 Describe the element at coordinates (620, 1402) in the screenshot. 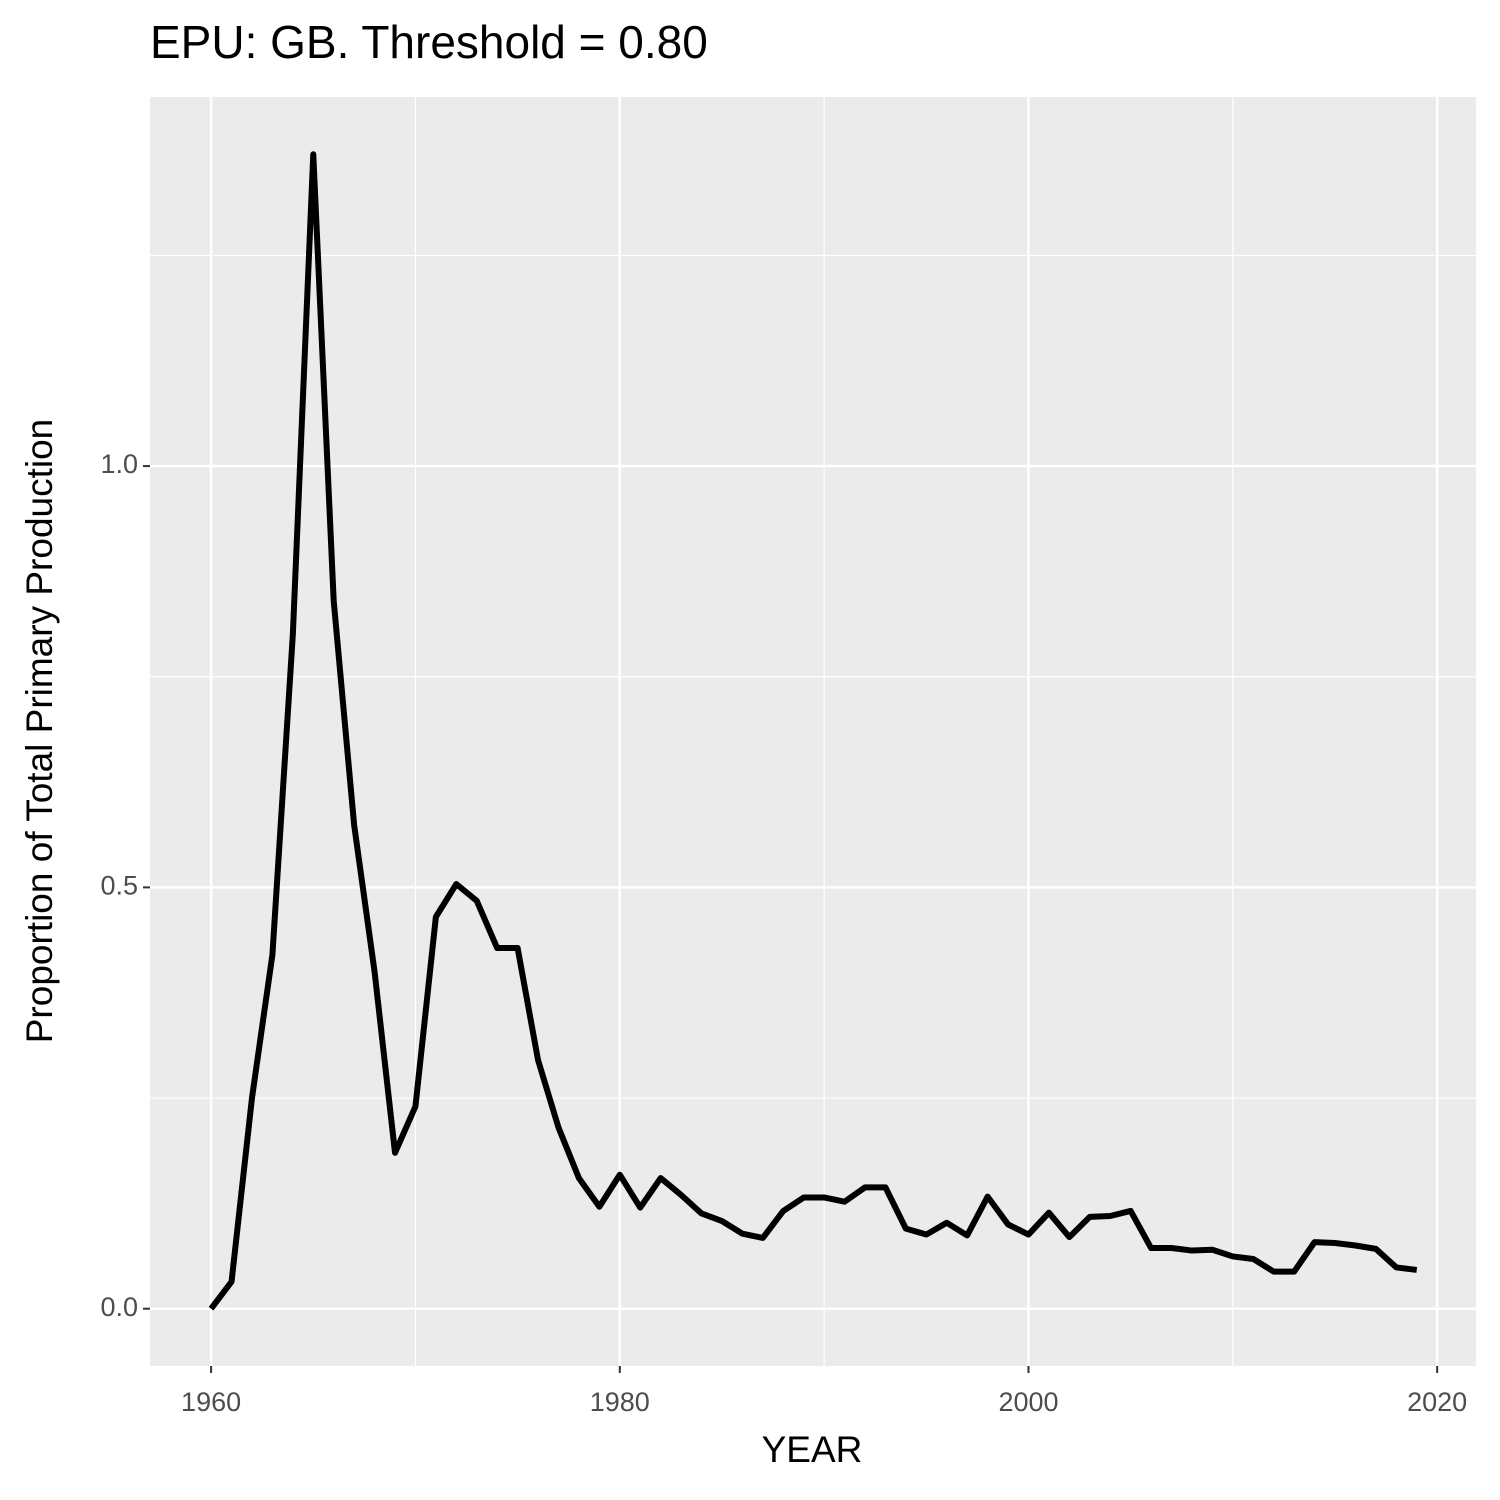

I see `x-tick-label: 1980` at that location.